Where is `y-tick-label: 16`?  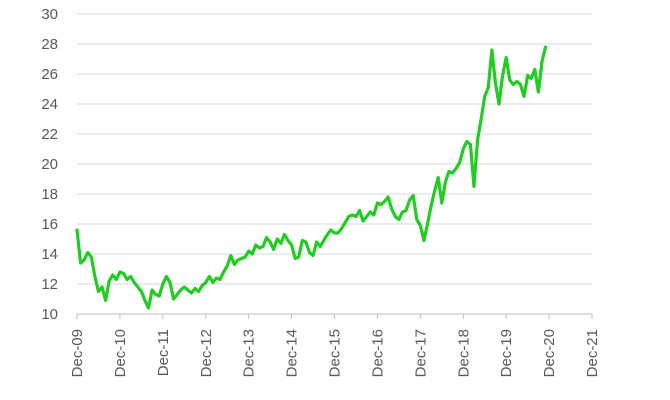
y-tick-label: 16 is located at coordinates (49, 224).